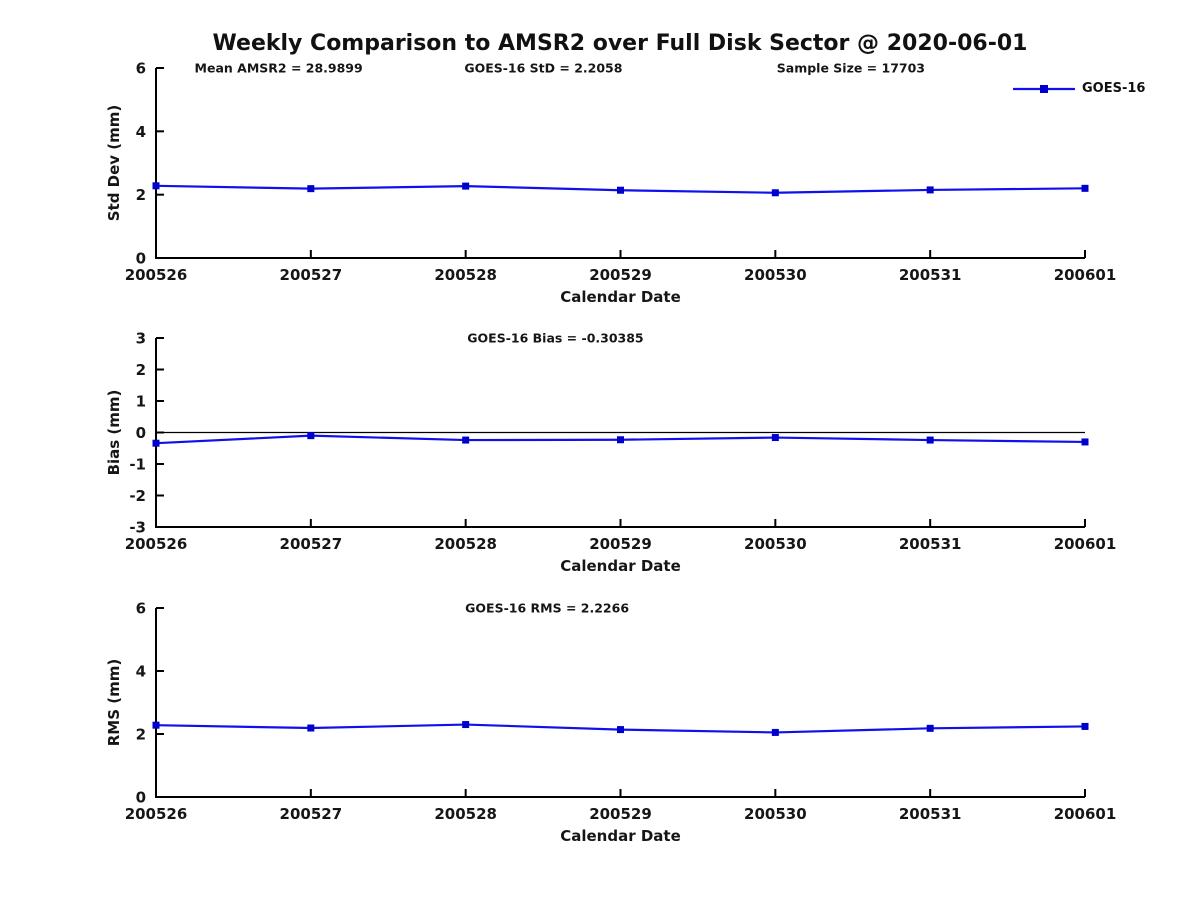 This screenshot has height=904, width=1200. I want to click on legend-line-sample, so click(1044, 89).